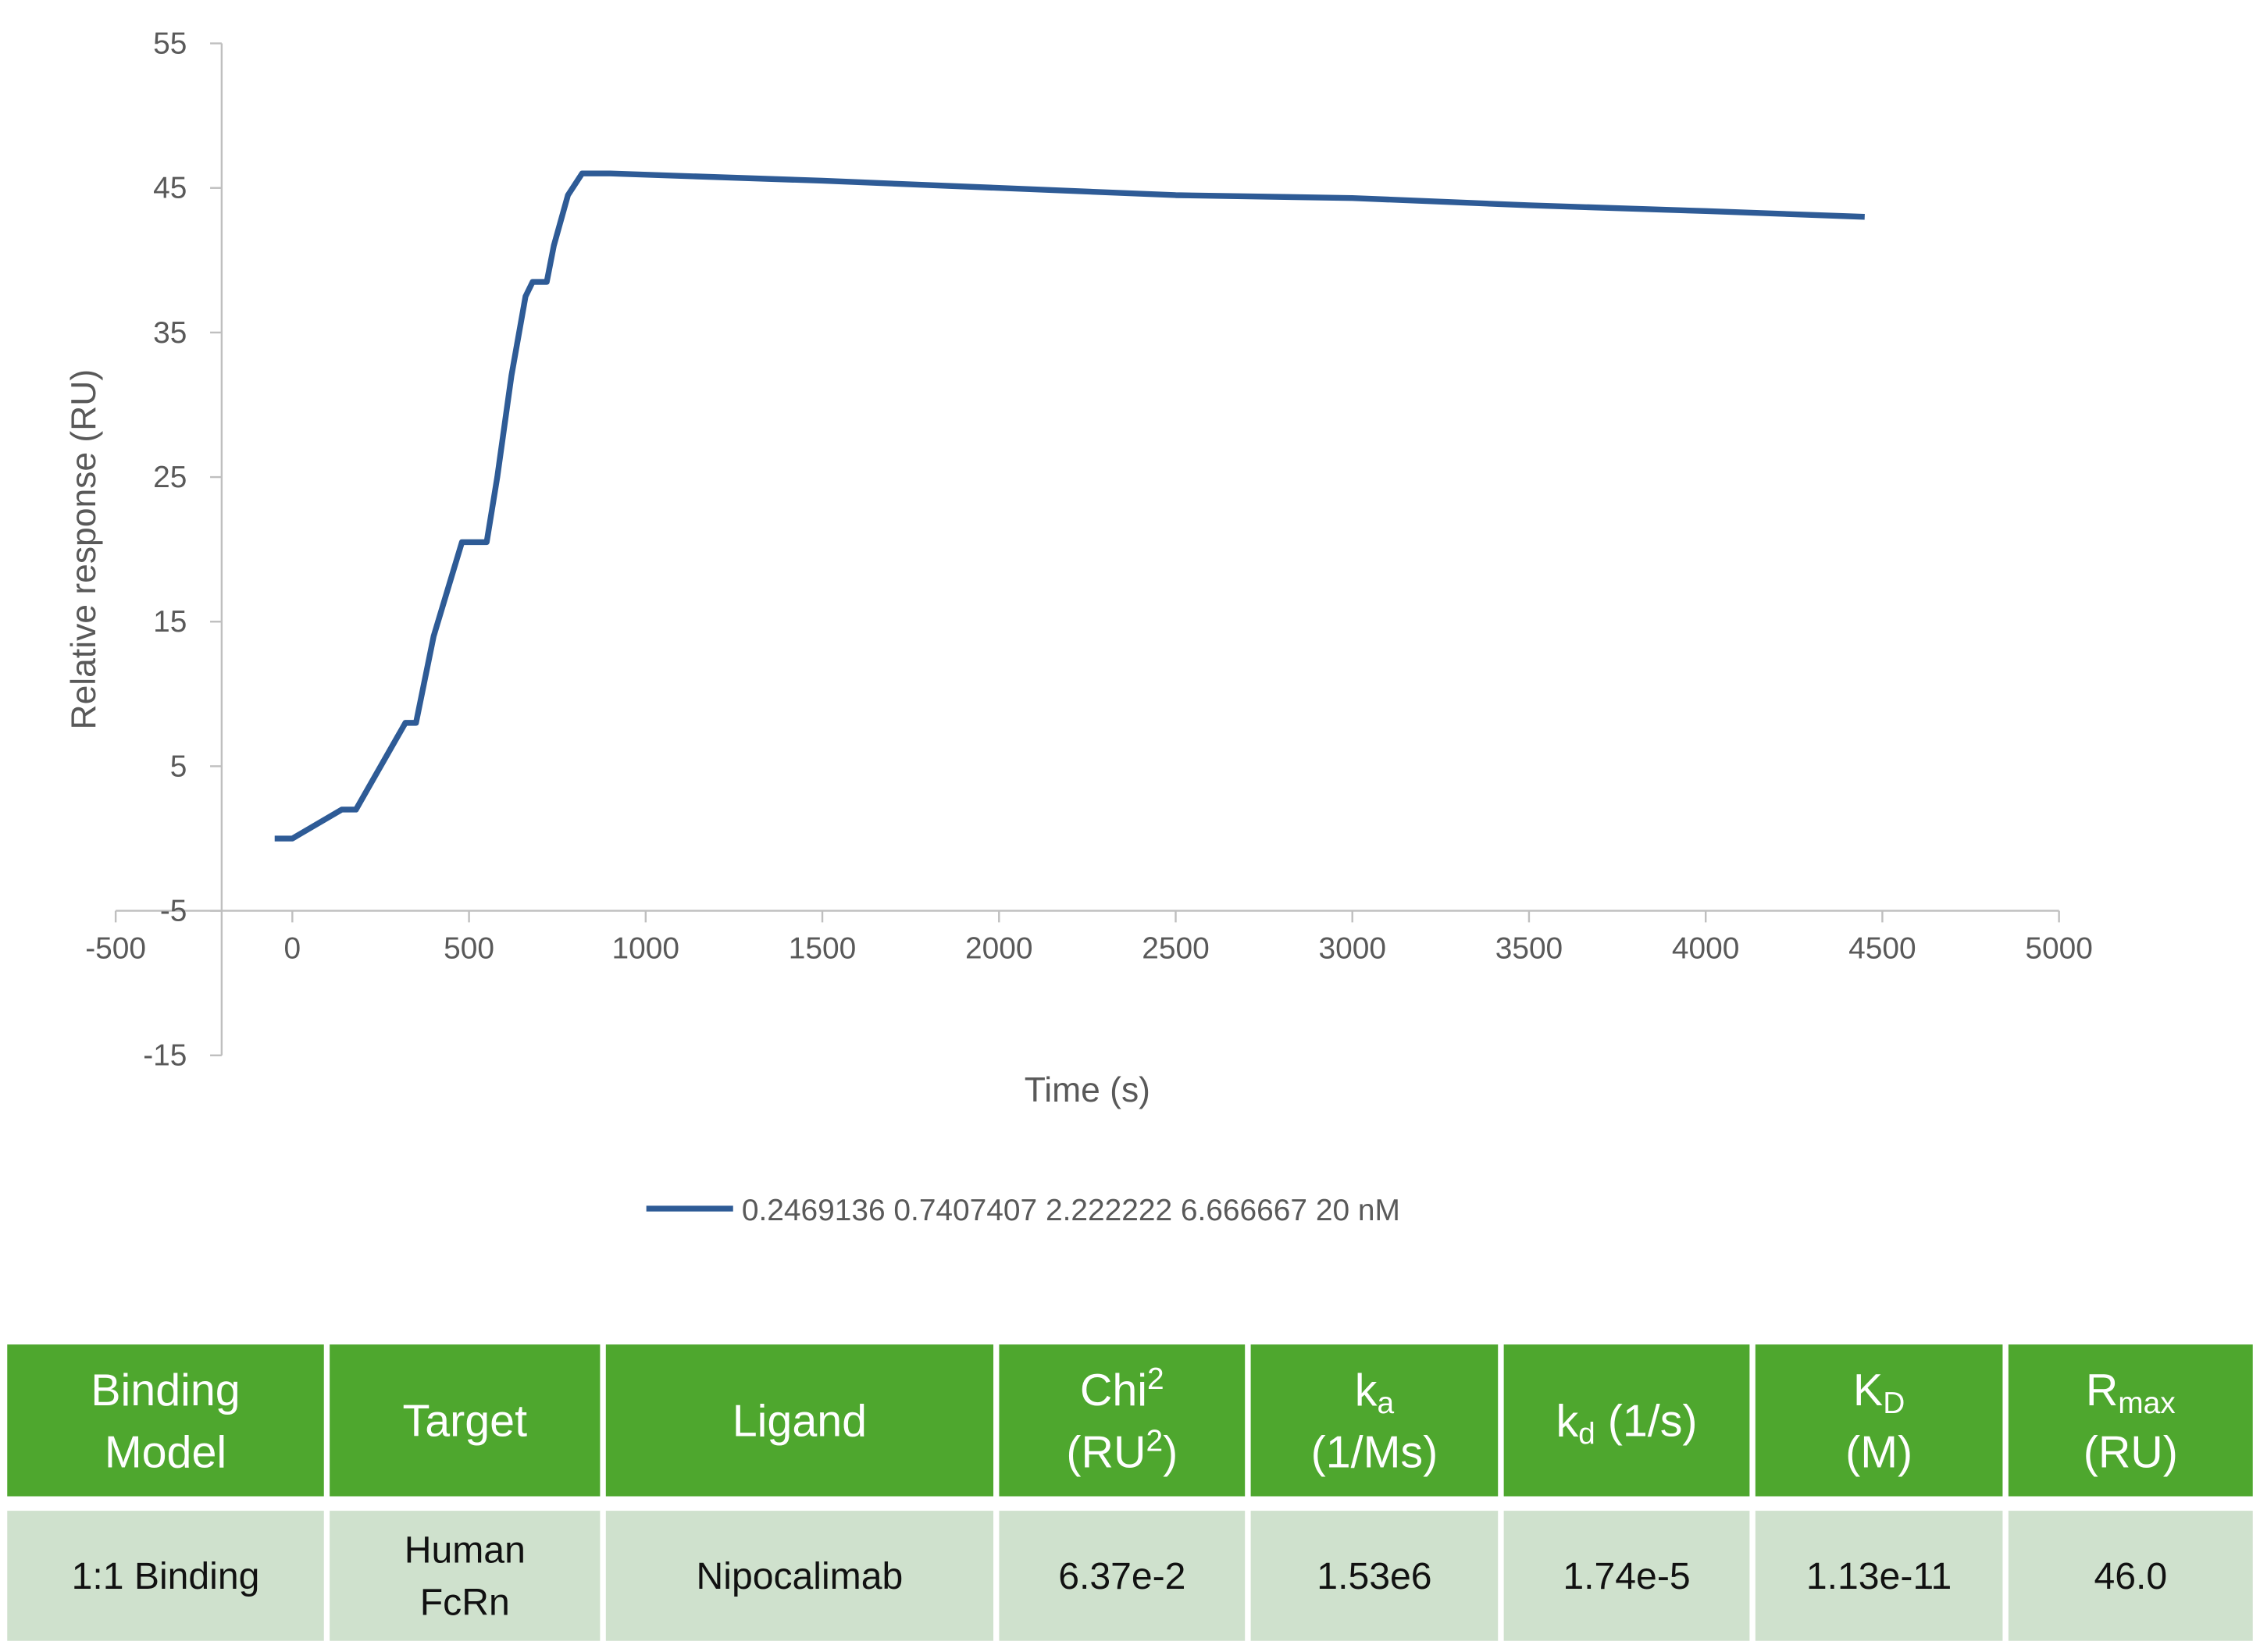  Describe the element at coordinates (1529, 949) in the screenshot. I see `x-tick-label: 3500` at that location.